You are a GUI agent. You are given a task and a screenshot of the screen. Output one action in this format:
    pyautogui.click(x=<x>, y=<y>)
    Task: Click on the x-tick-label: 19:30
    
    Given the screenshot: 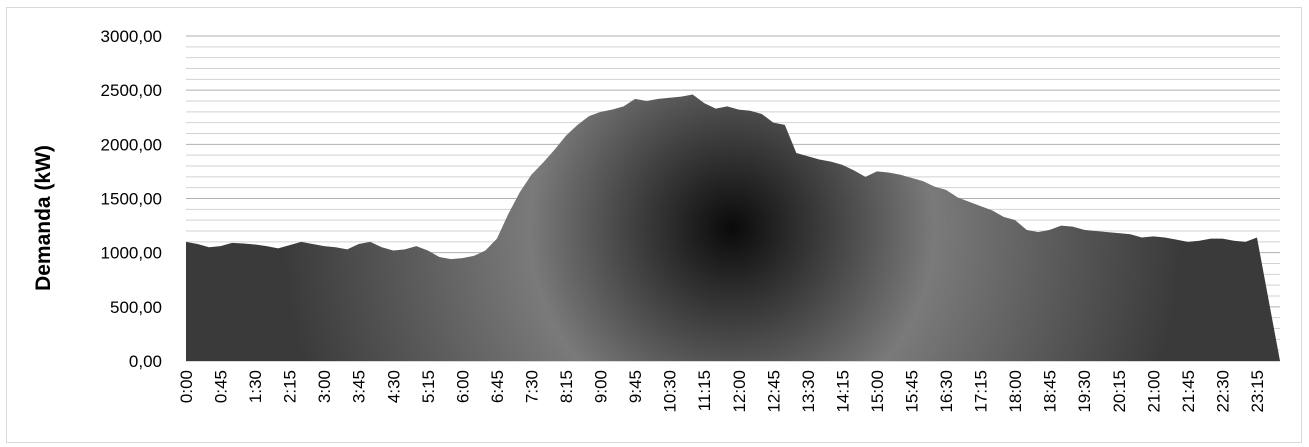 What is the action you would take?
    pyautogui.click(x=1084, y=391)
    